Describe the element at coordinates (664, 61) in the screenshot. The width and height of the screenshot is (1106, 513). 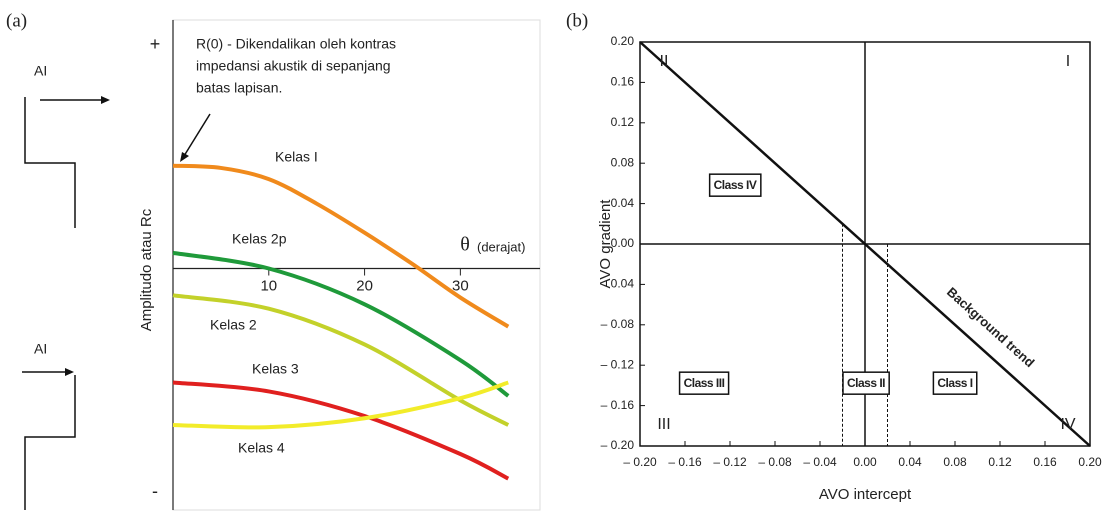
I see `quadrant-label: II` at that location.